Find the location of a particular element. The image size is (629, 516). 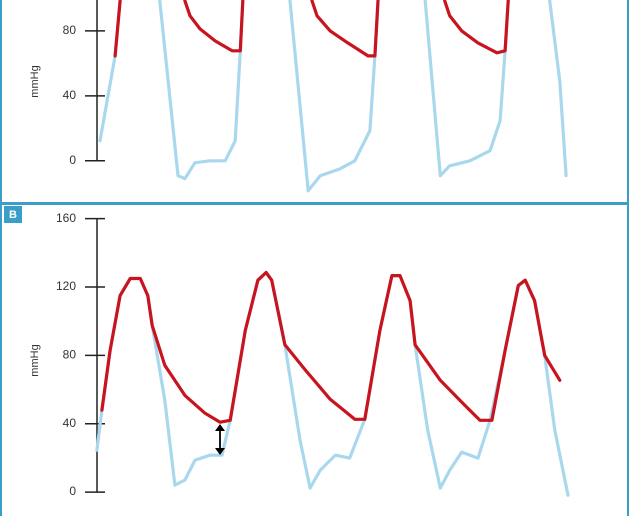

panel-label-box is located at coordinates (13, 214).